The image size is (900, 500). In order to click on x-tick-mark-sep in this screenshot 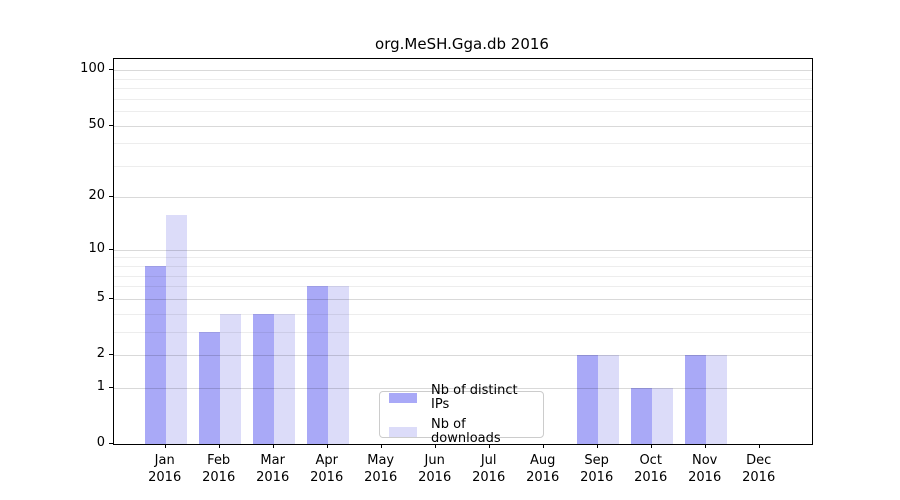, I will do `click(597, 446)`.